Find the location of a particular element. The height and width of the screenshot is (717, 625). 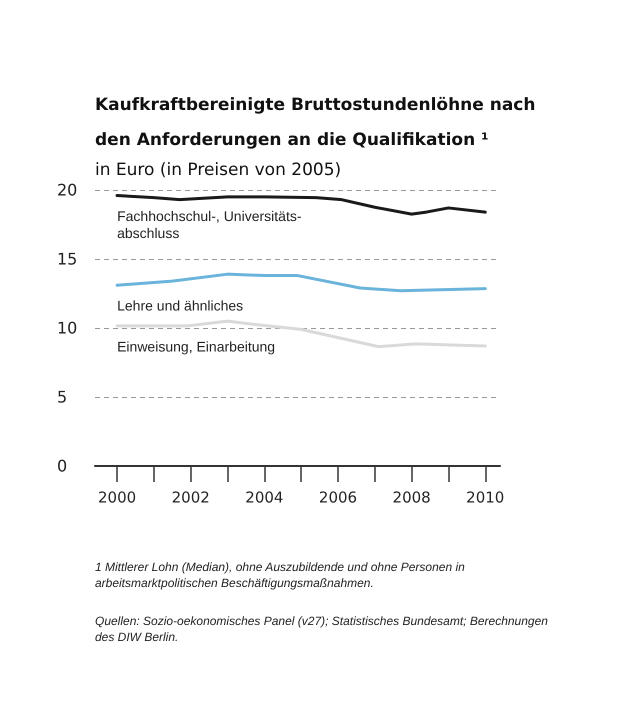

x-tick-label: 2010 is located at coordinates (485, 497).